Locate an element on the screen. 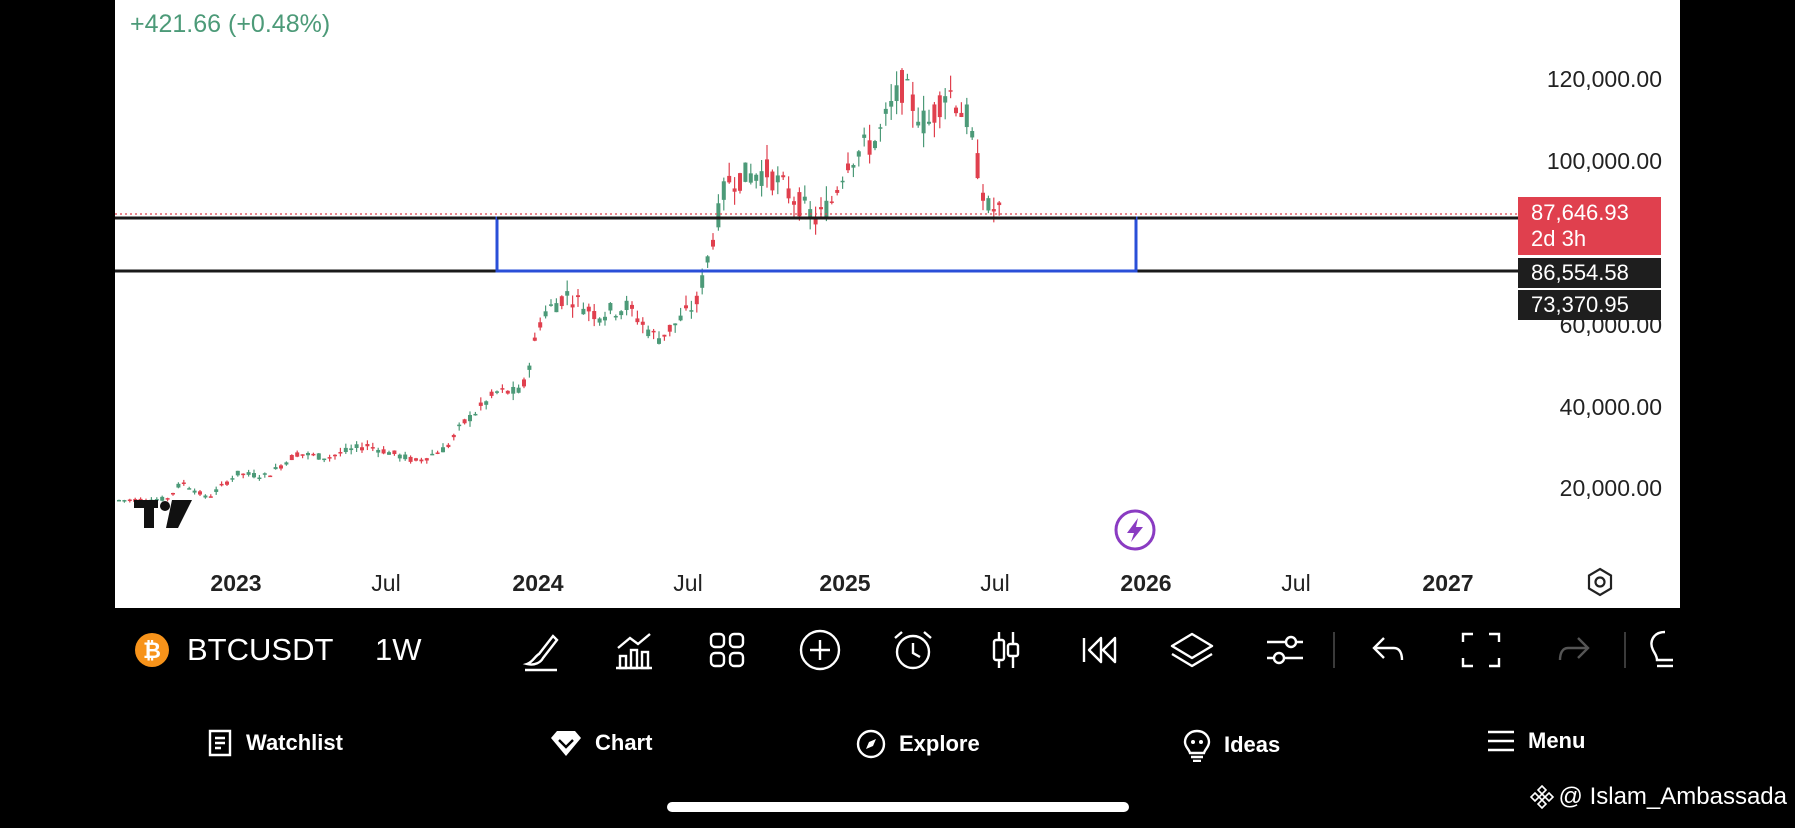 This screenshot has height=828, width=1795. layers-icon is located at coordinates (1192, 650).